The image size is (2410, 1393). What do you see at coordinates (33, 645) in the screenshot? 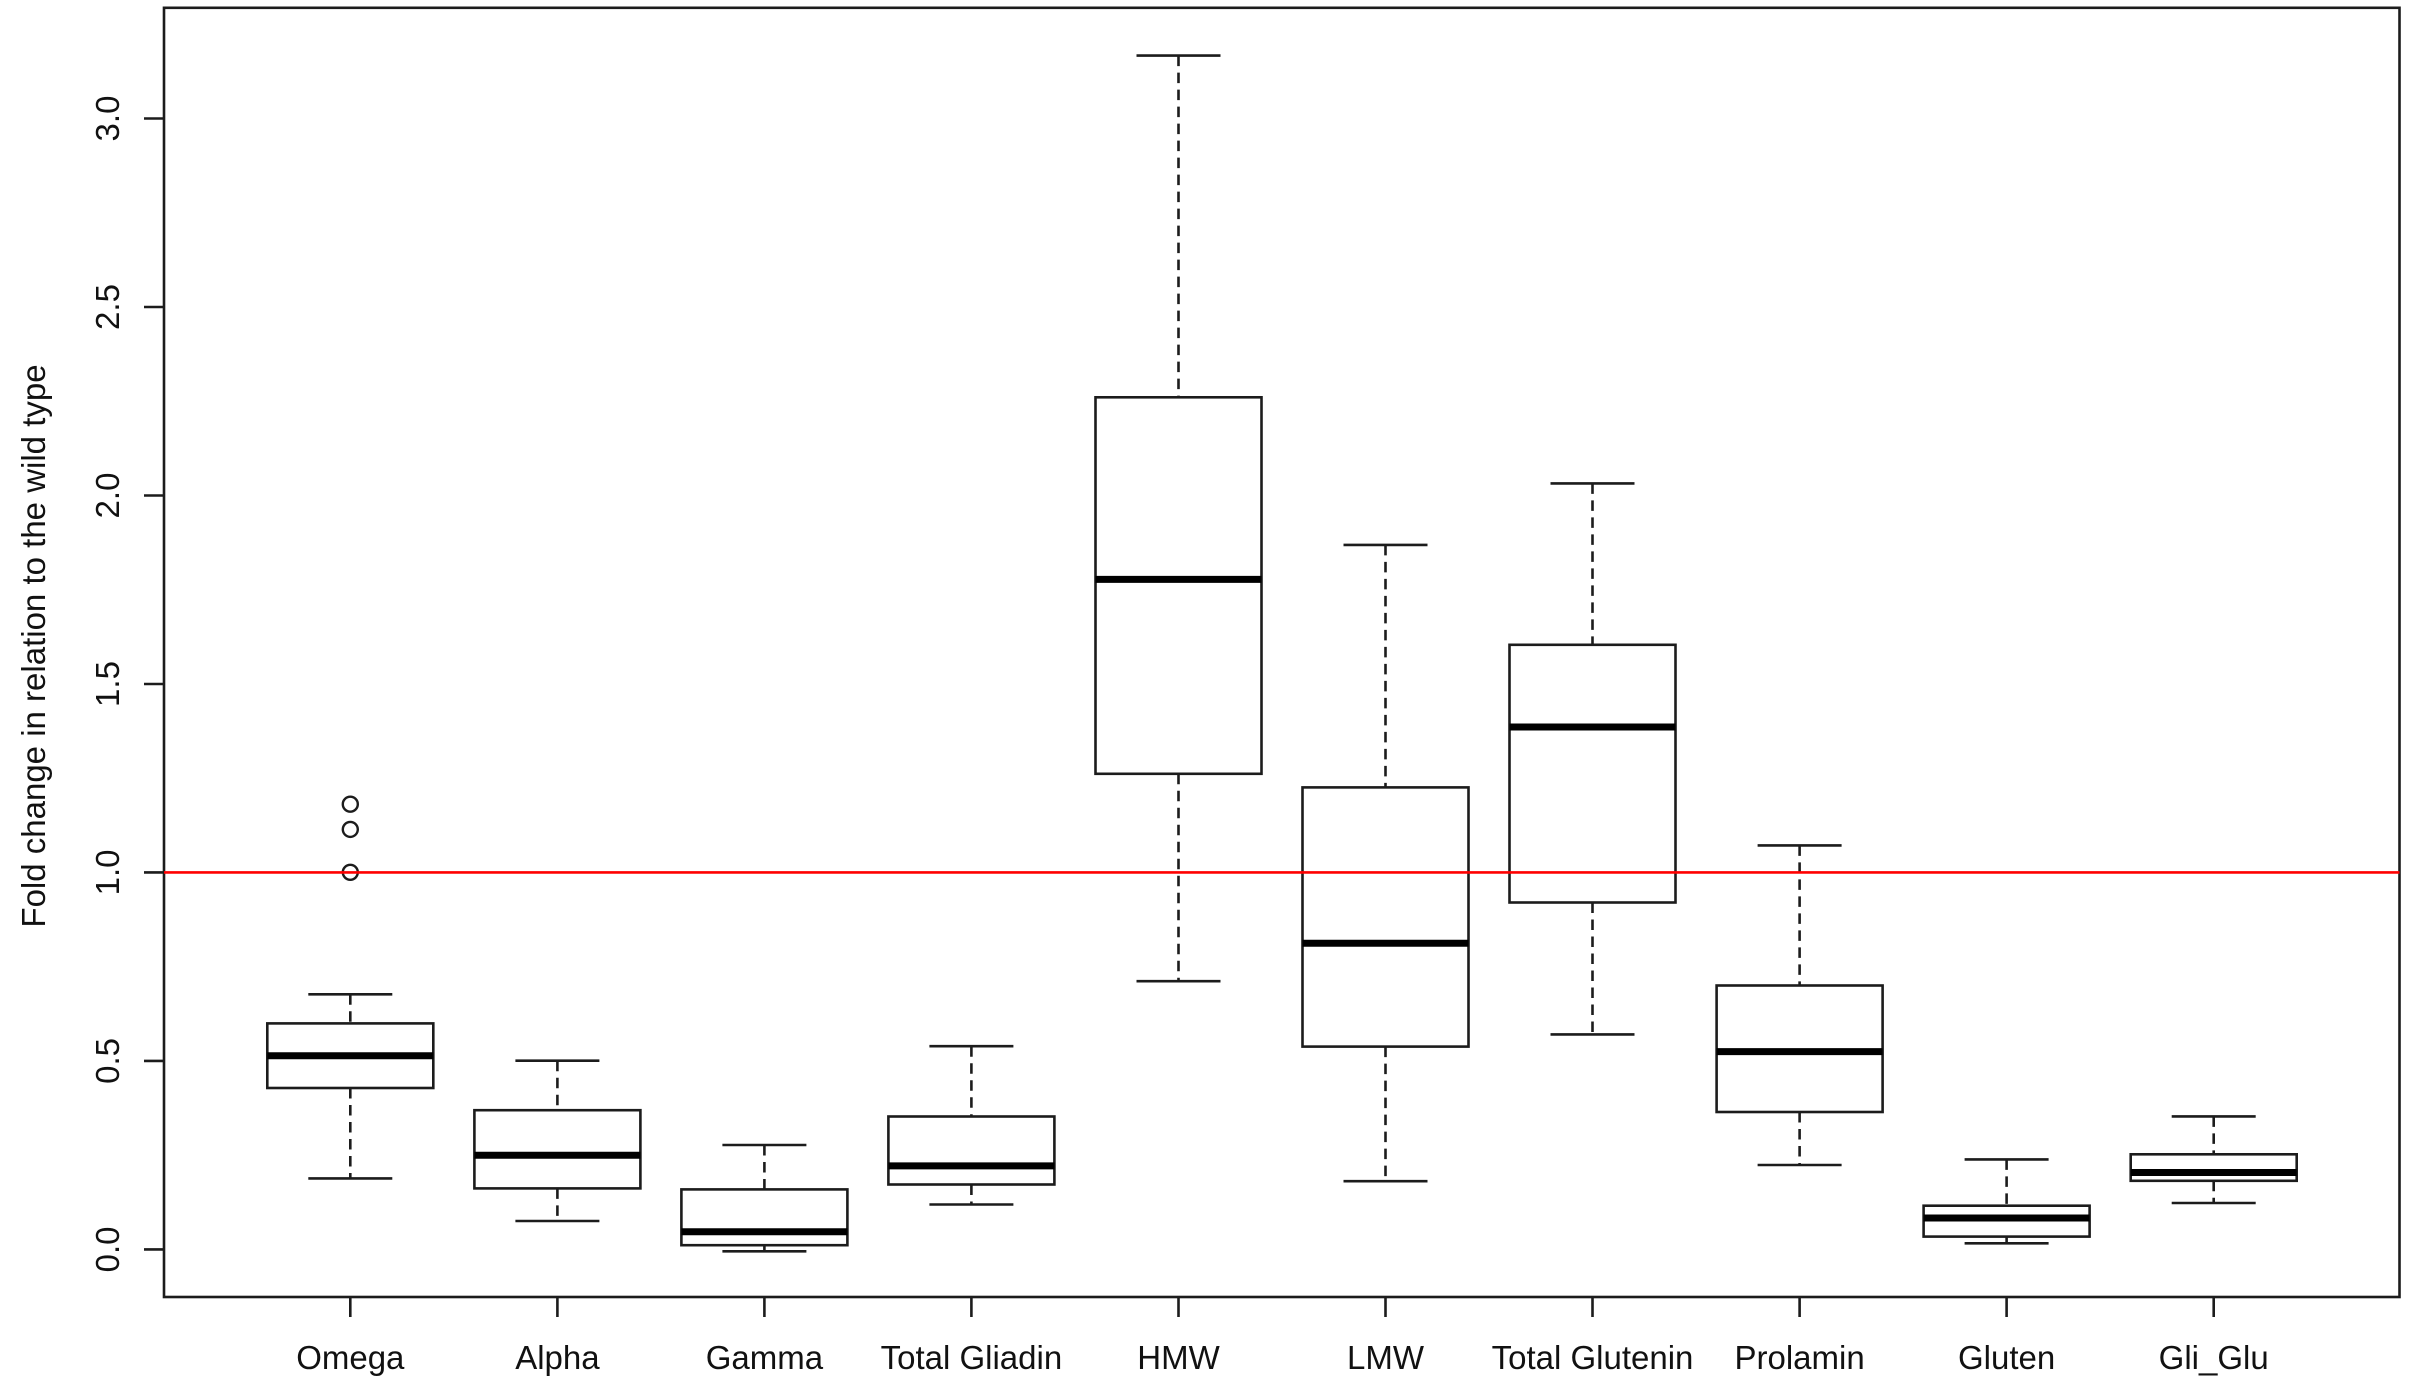
I see `svg-text:Fold change in relation to the: Fold change in relation to the wild type` at bounding box center [33, 645].